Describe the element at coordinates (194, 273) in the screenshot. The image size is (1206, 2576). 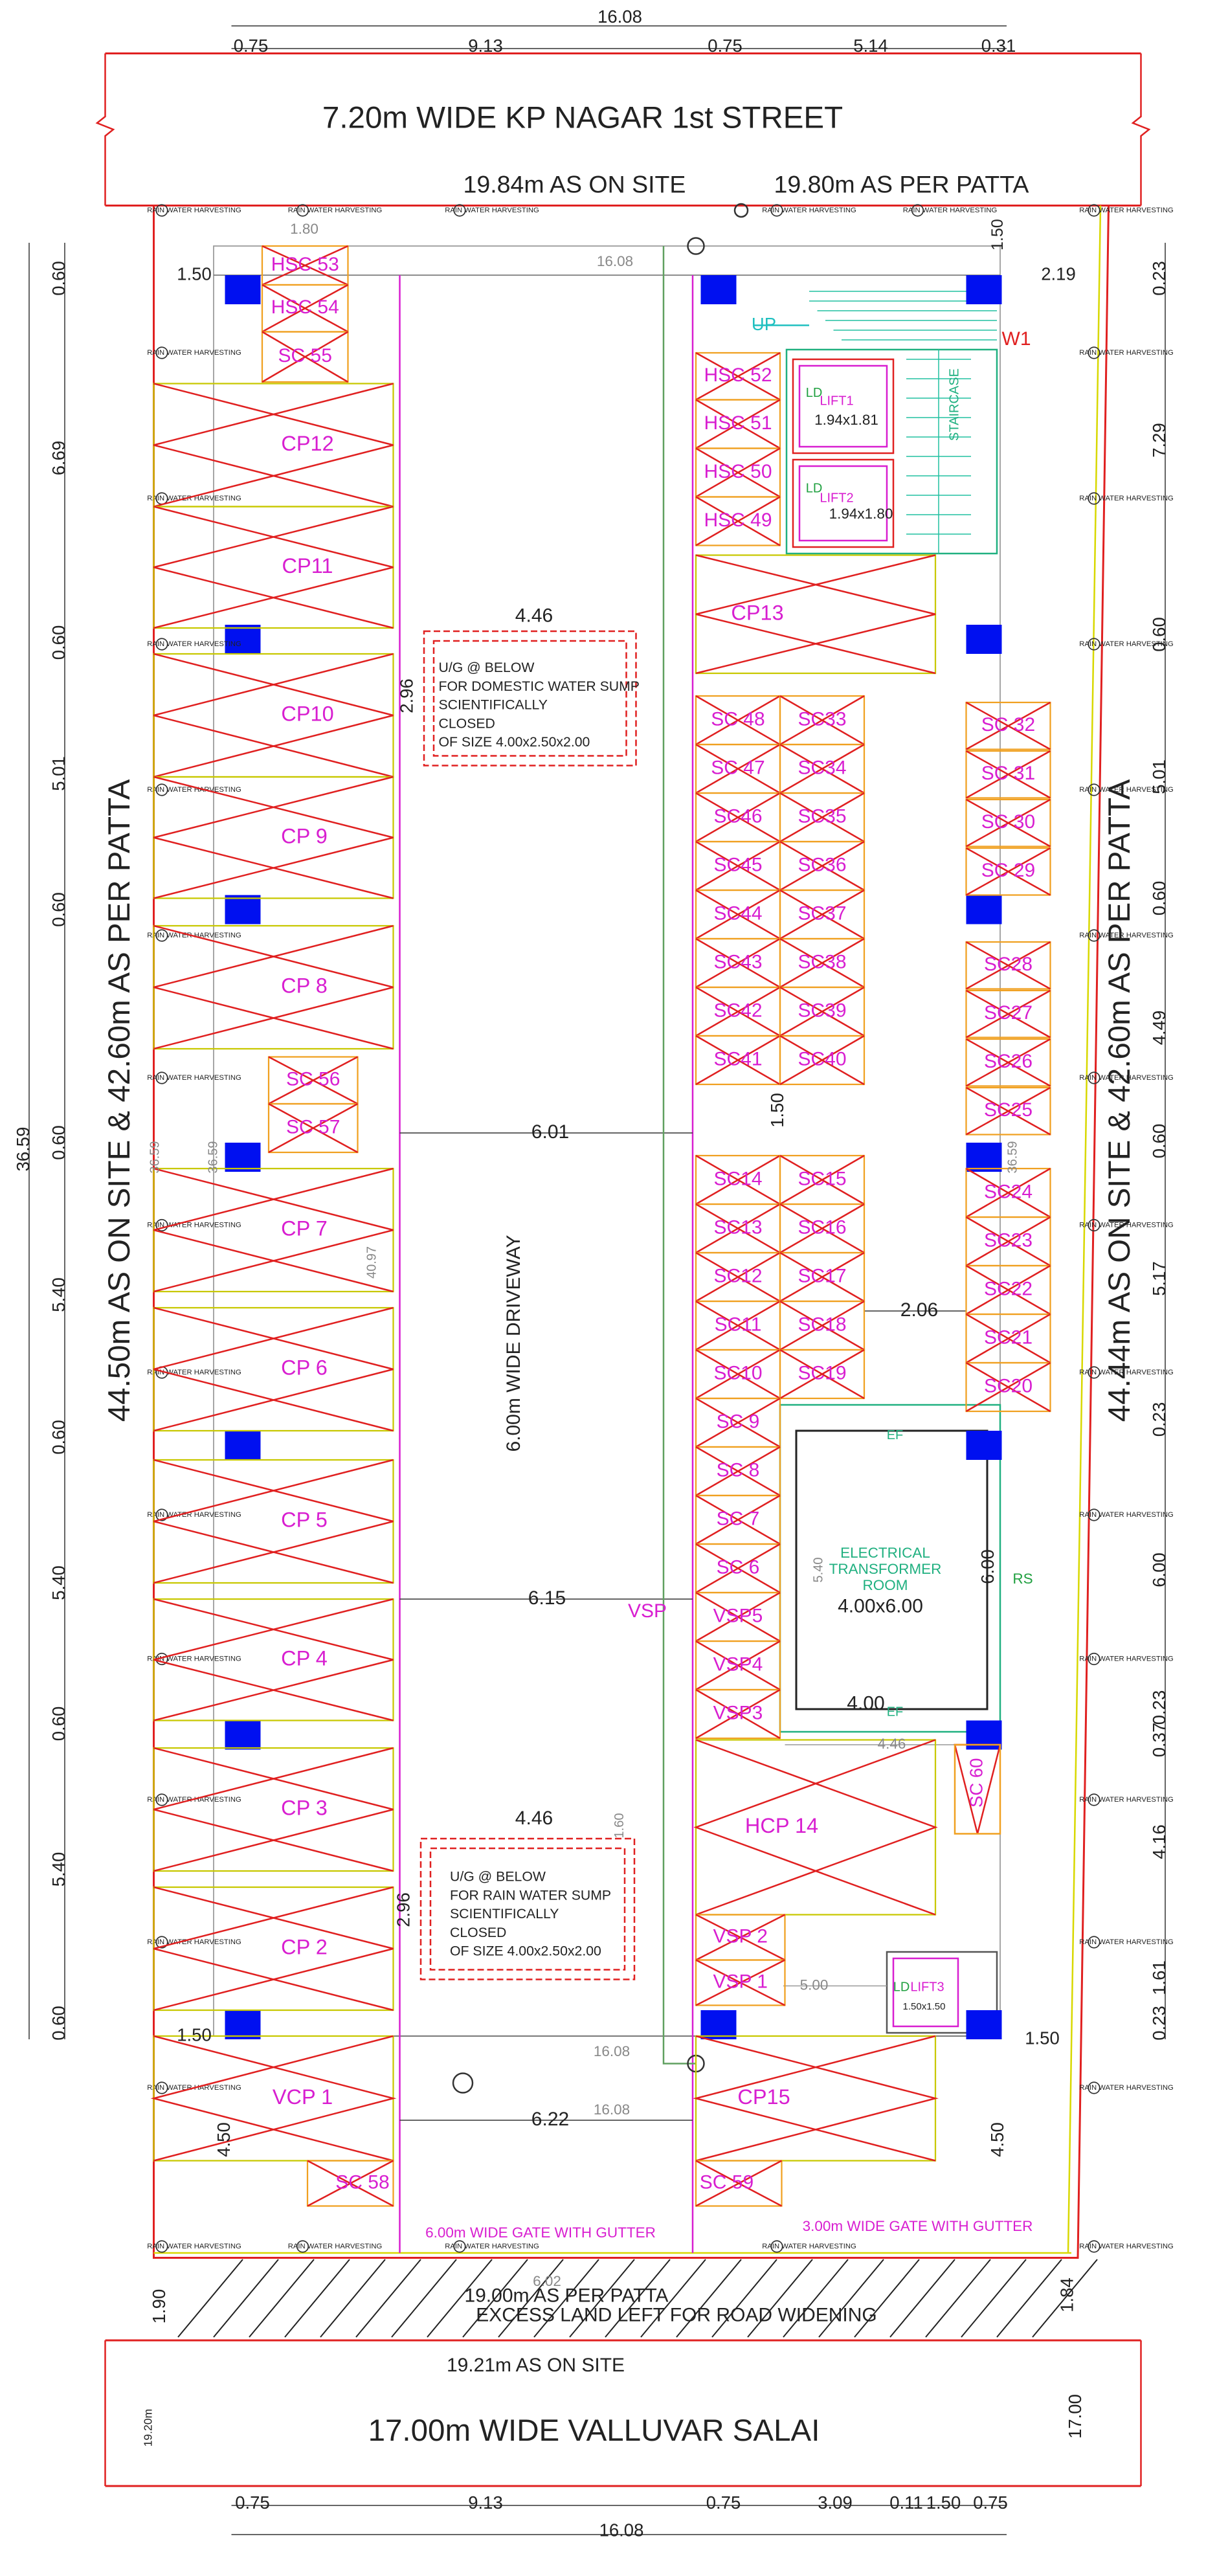
I see `dimension: 1.50` at that location.